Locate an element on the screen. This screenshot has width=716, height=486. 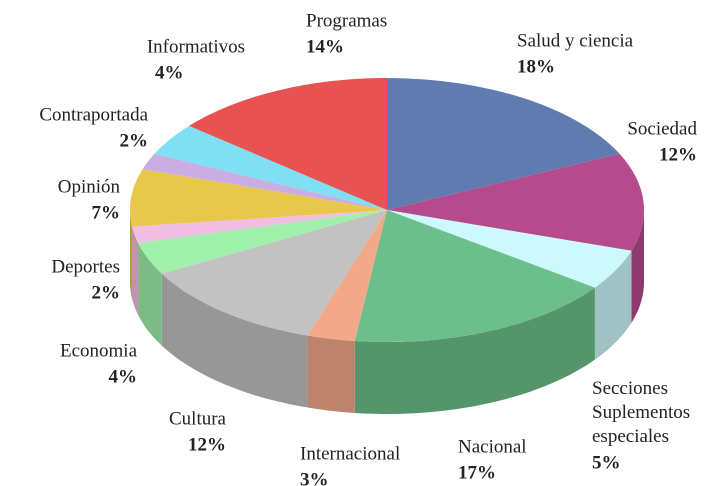
slice-label: Programas is located at coordinates (346, 20).